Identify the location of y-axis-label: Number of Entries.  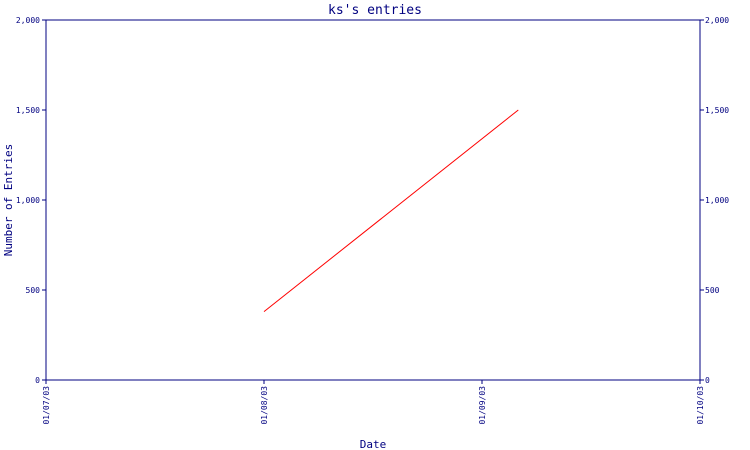
(8, 200).